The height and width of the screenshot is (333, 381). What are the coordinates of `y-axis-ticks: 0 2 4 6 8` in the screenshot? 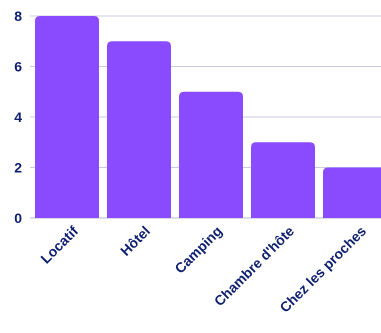 It's located at (18, 117).